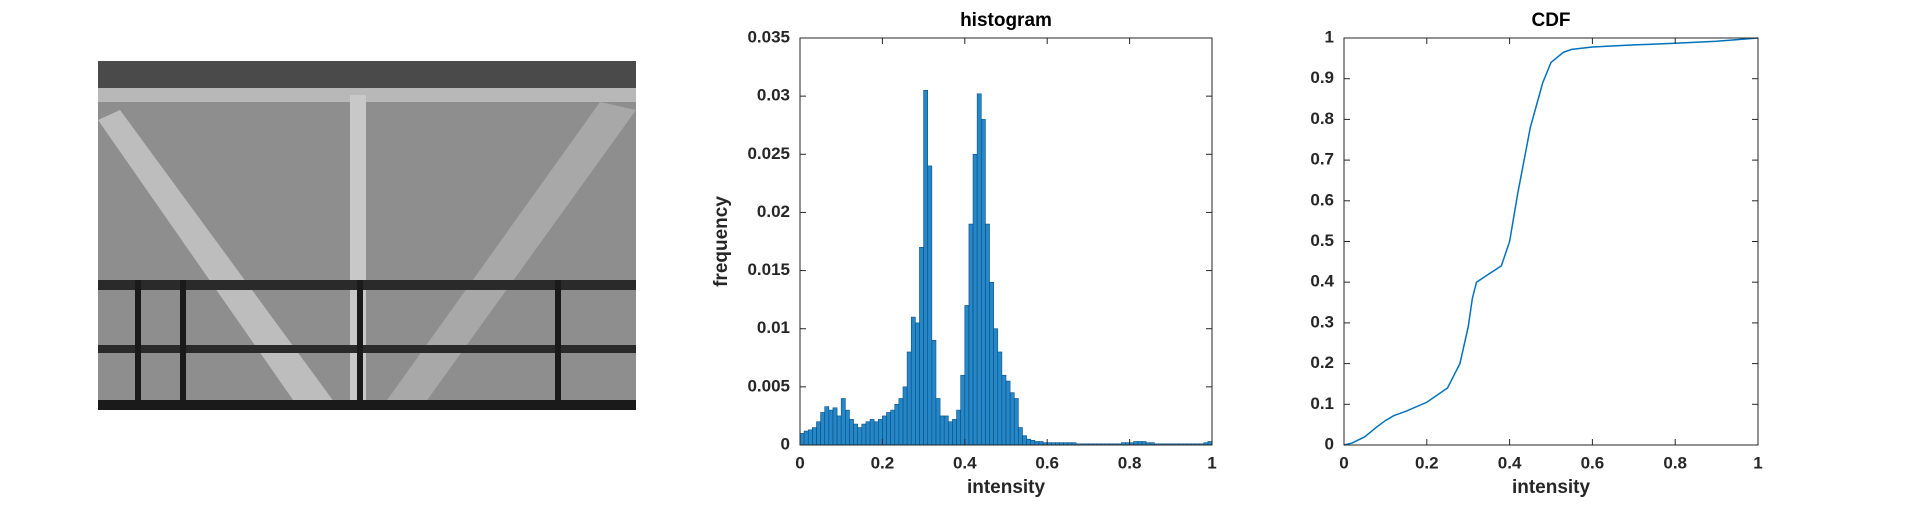 This screenshot has height=508, width=1920. What do you see at coordinates (1322, 118) in the screenshot?
I see `y-tick-label: 0.8` at bounding box center [1322, 118].